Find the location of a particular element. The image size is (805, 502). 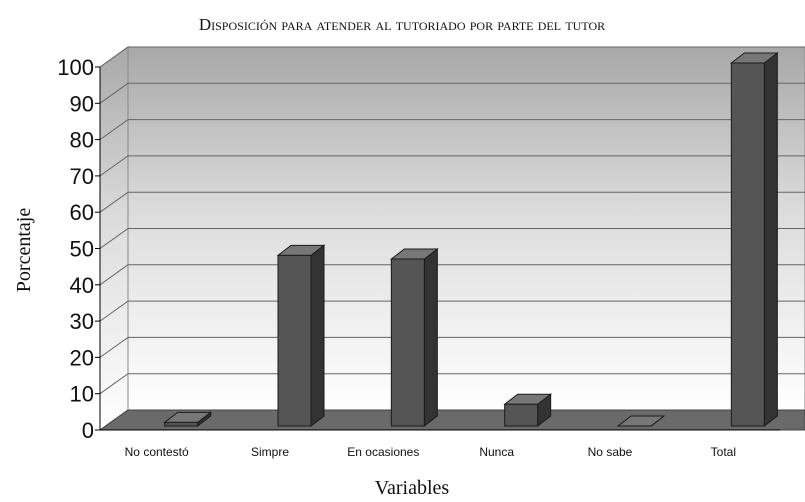

y-tick-label: 90 is located at coordinates (82, 103).